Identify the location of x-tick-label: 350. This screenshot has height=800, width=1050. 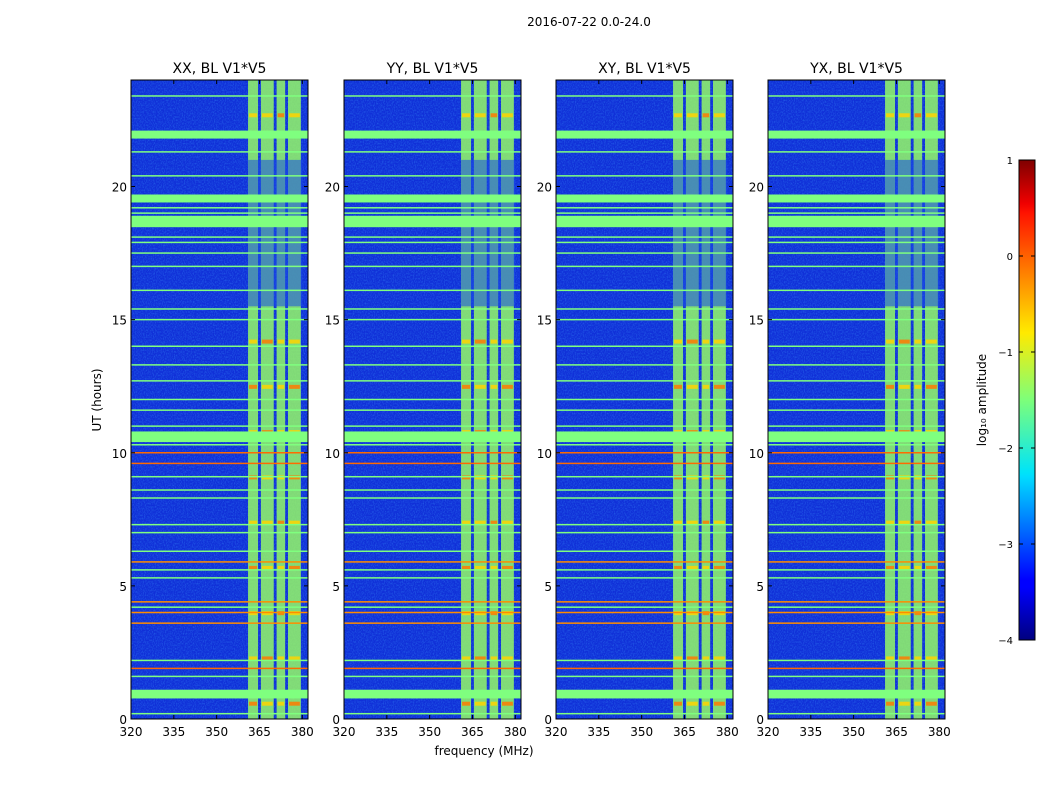
(853, 732).